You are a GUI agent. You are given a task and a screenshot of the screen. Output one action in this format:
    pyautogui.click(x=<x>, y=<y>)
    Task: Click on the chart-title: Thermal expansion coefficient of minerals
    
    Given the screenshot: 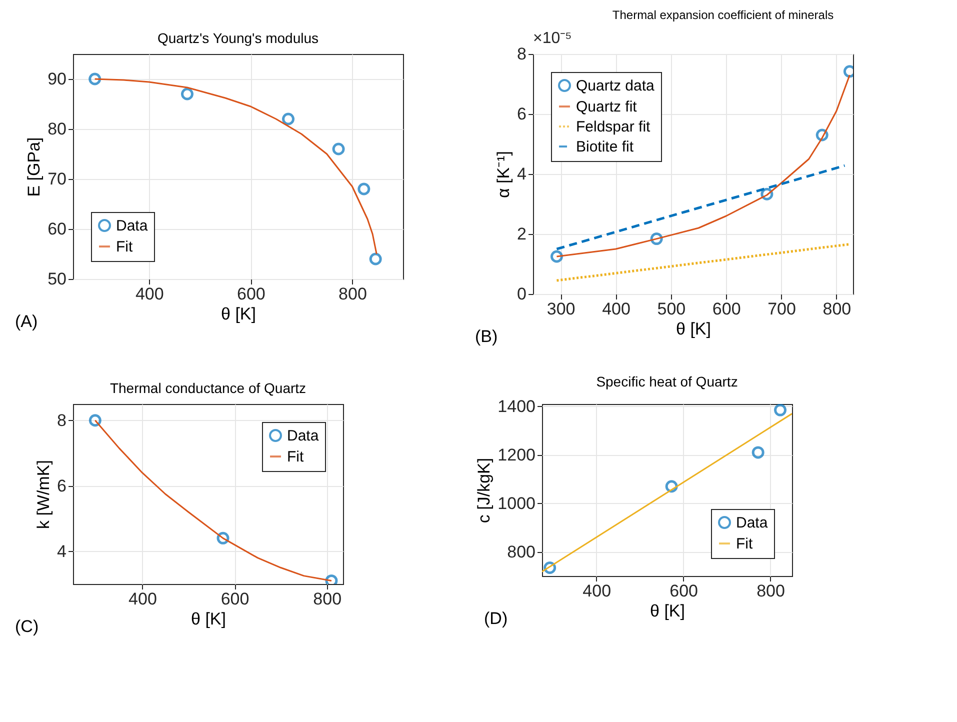 What is the action you would take?
    pyautogui.click(x=723, y=15)
    